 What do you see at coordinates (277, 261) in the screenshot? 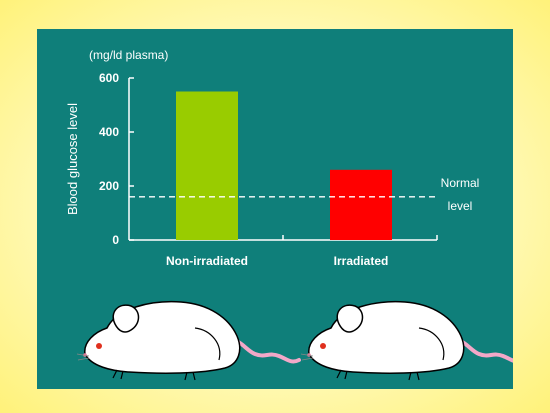
I see `category-labels: Non-irradiated Irradiated` at bounding box center [277, 261].